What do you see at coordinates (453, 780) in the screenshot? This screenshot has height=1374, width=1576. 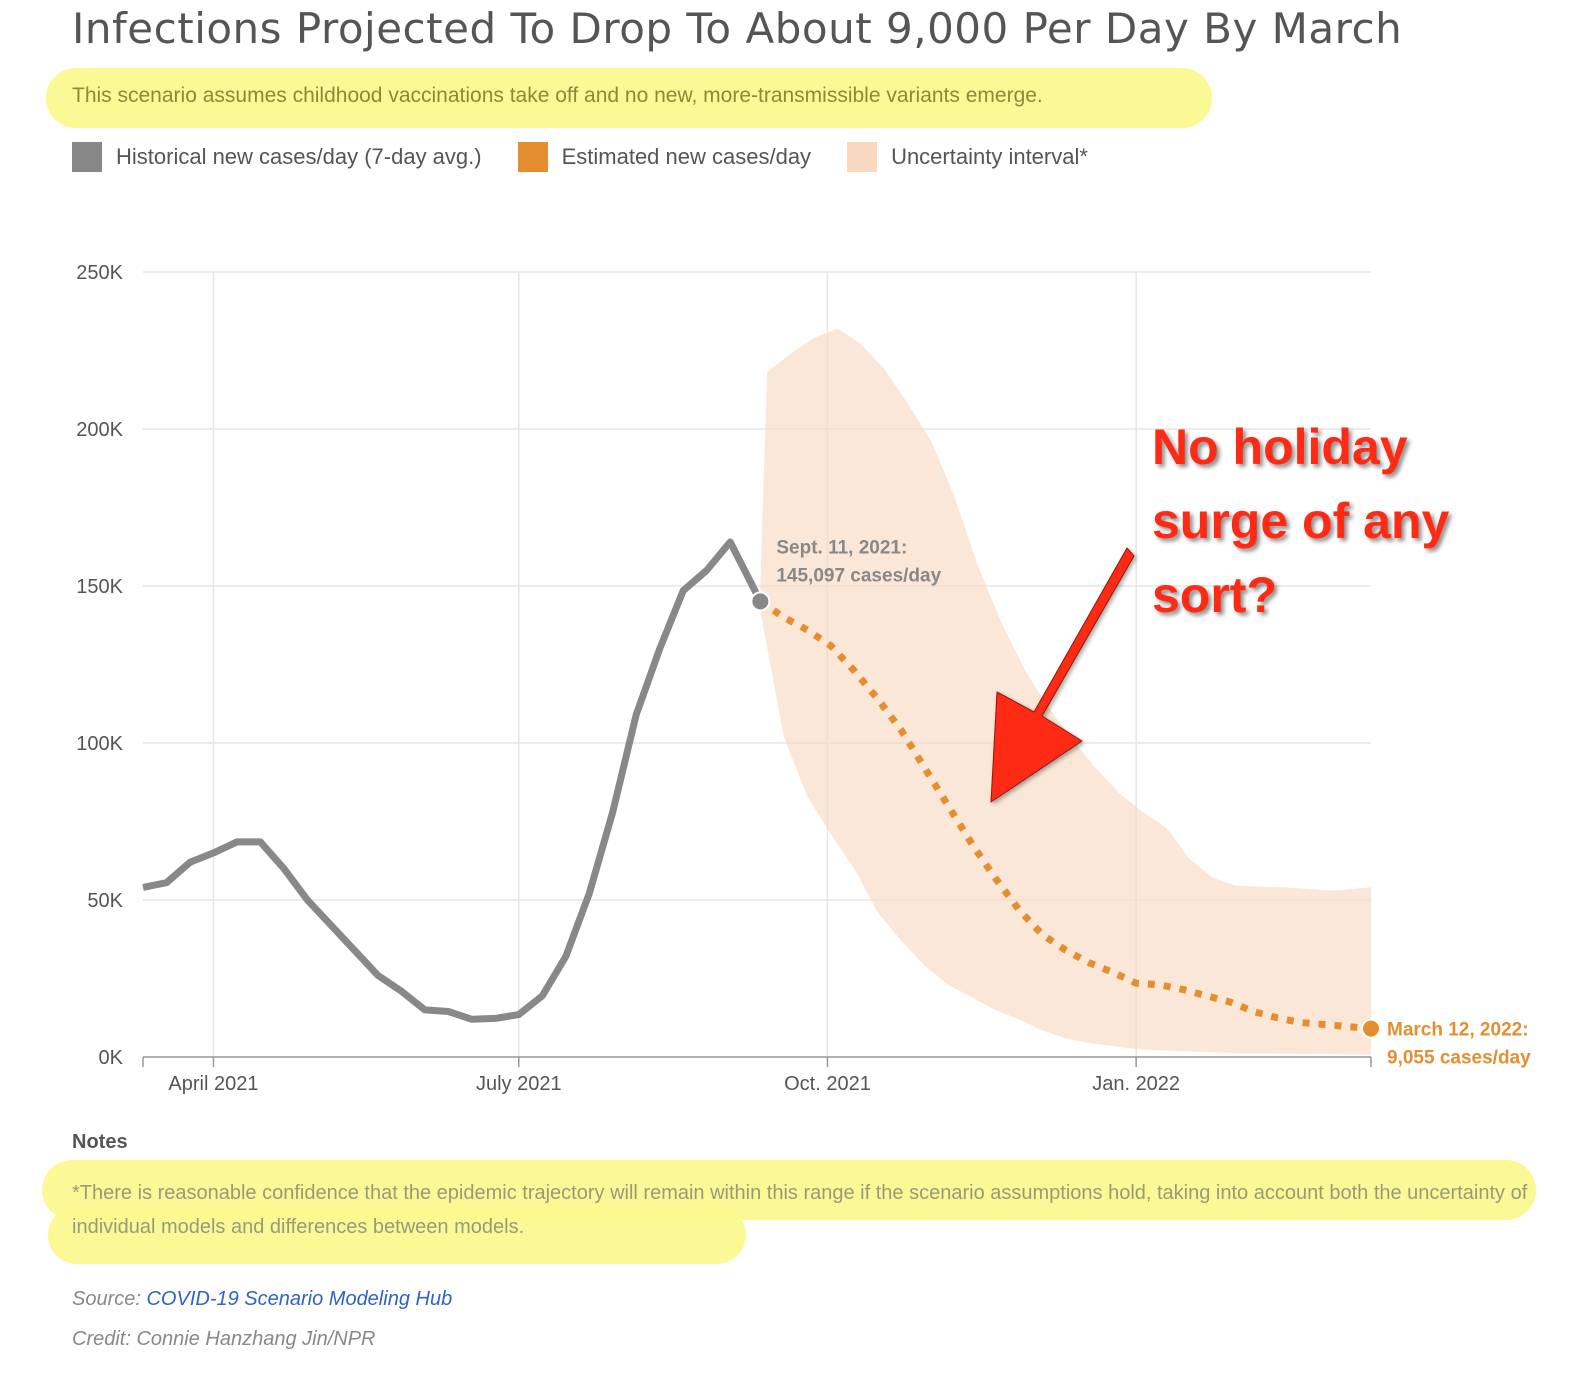 I see `historical-cases-line` at bounding box center [453, 780].